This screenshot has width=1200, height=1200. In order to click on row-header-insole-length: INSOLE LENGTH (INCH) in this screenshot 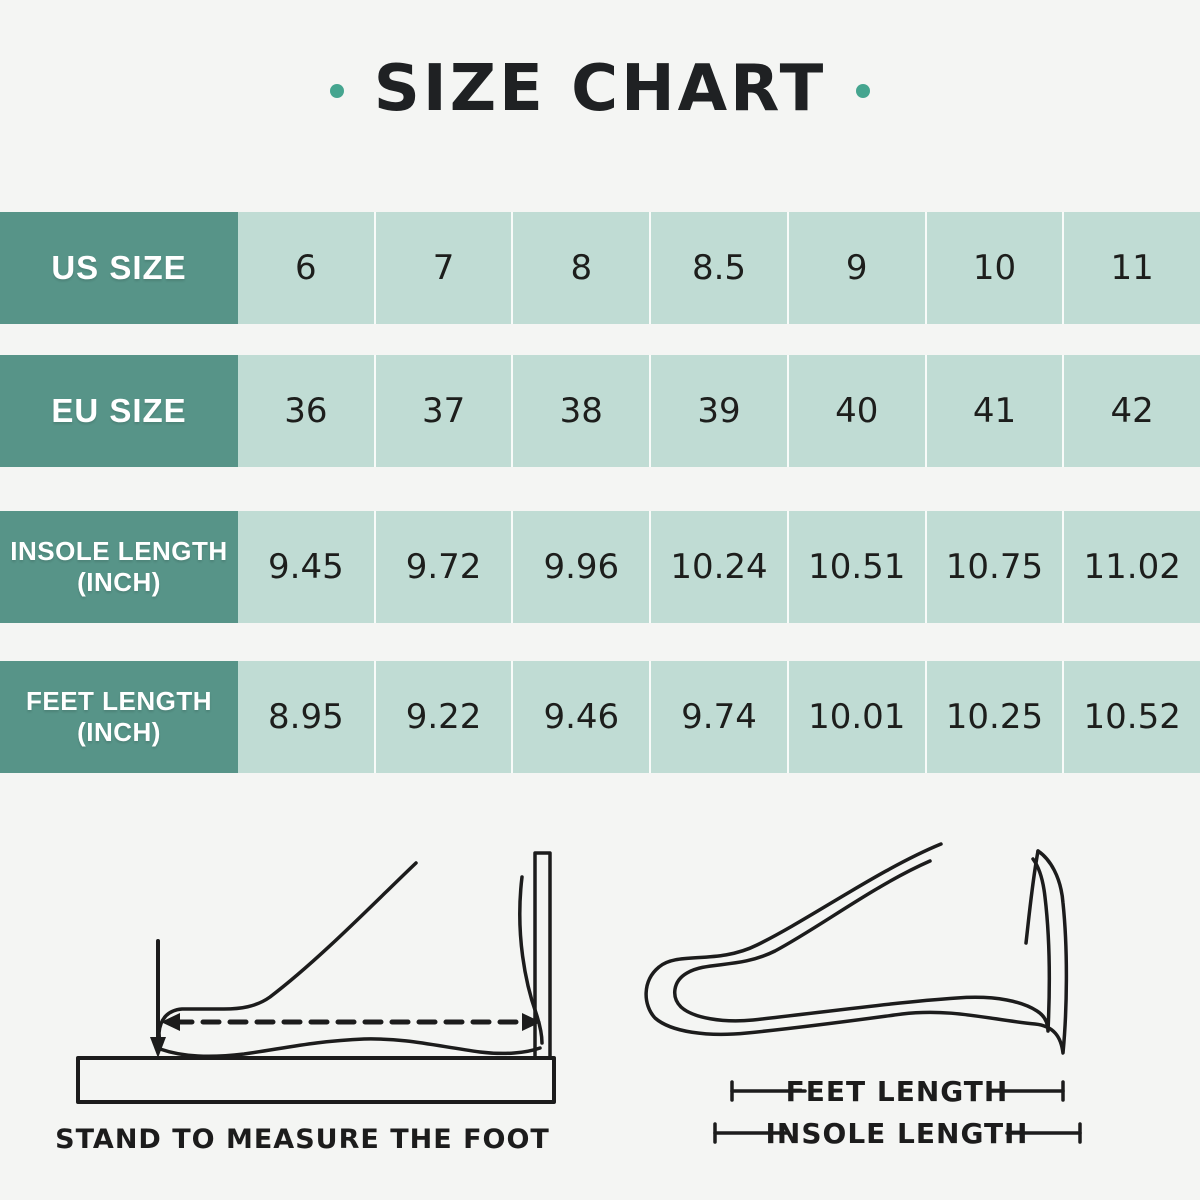, I will do `click(119, 567)`.